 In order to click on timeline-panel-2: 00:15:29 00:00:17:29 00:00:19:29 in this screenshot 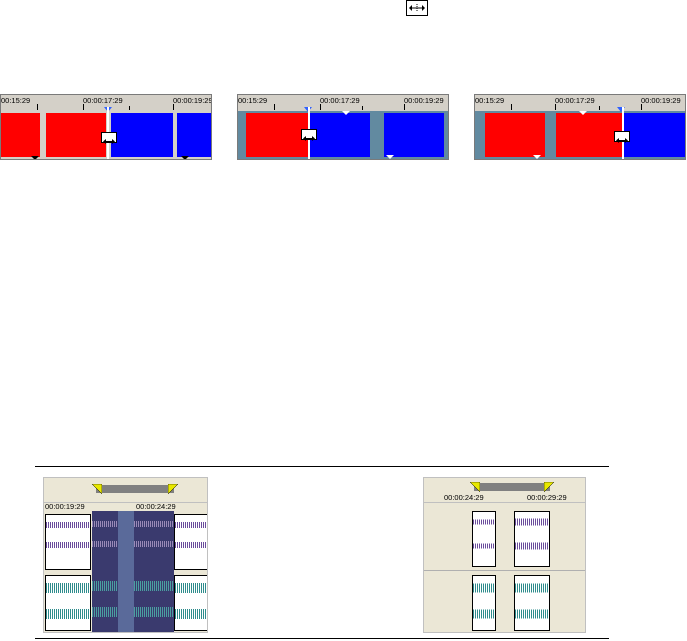, I will do `click(343, 127)`.